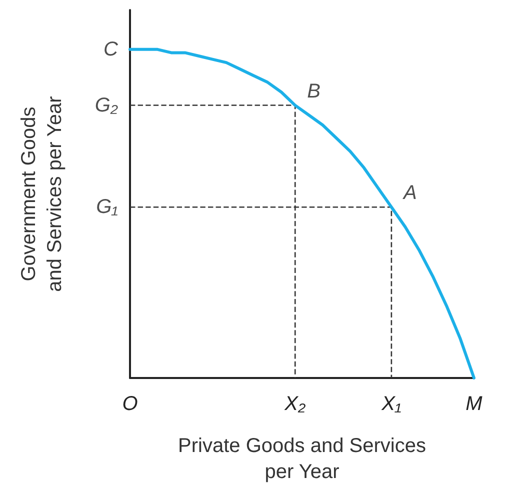  I want to click on annotation: B, so click(313, 91).